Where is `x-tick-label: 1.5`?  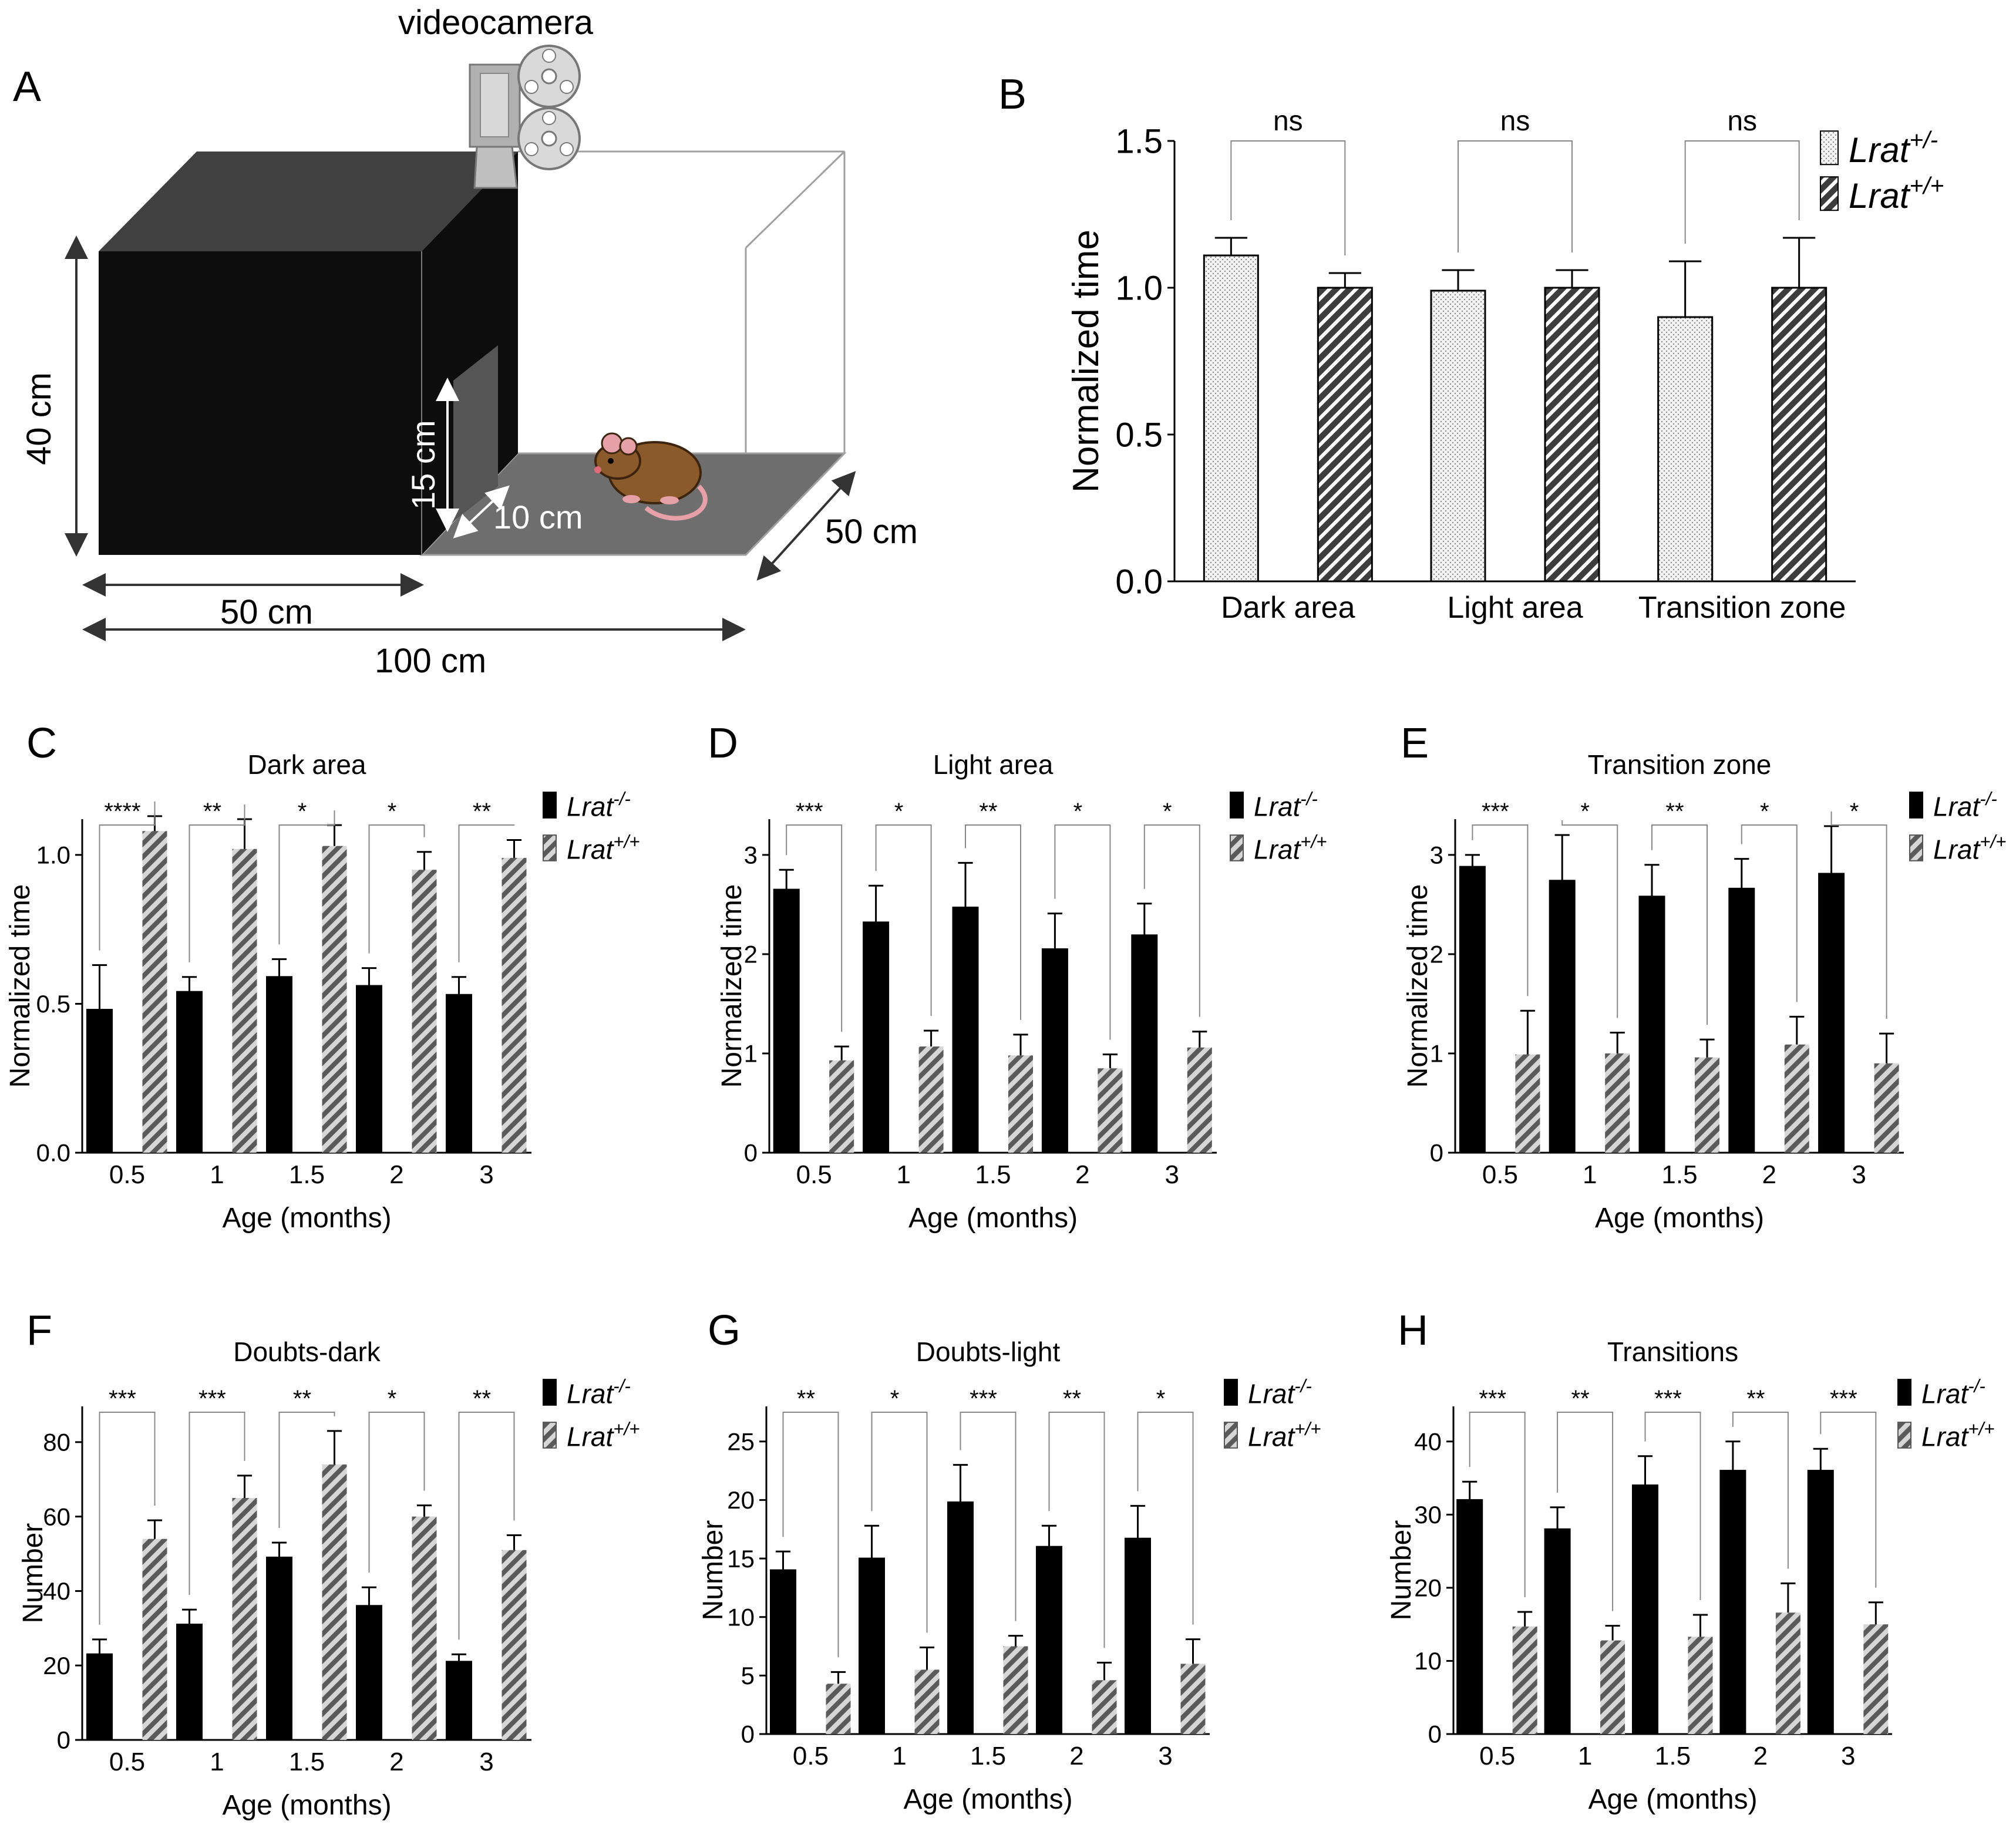 x-tick-label: 1.5 is located at coordinates (988, 1756).